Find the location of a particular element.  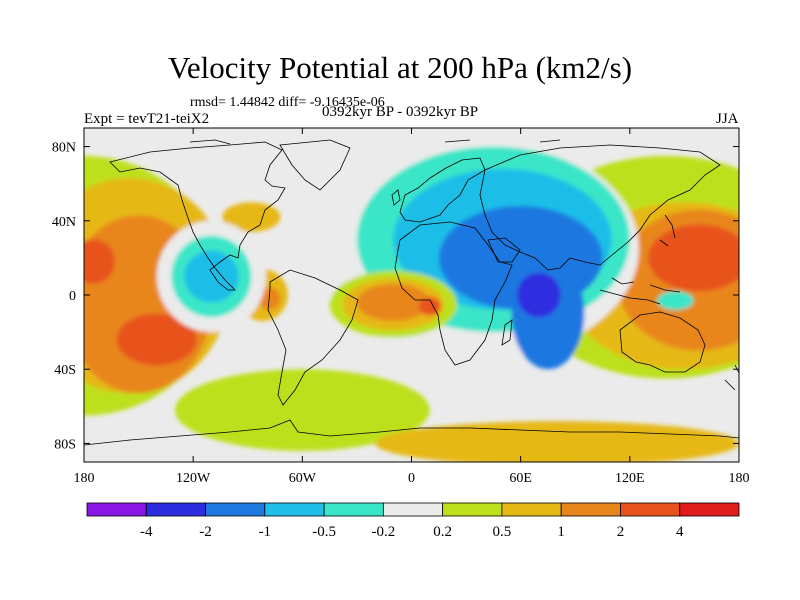

colorbar-label: 2 is located at coordinates (621, 532).